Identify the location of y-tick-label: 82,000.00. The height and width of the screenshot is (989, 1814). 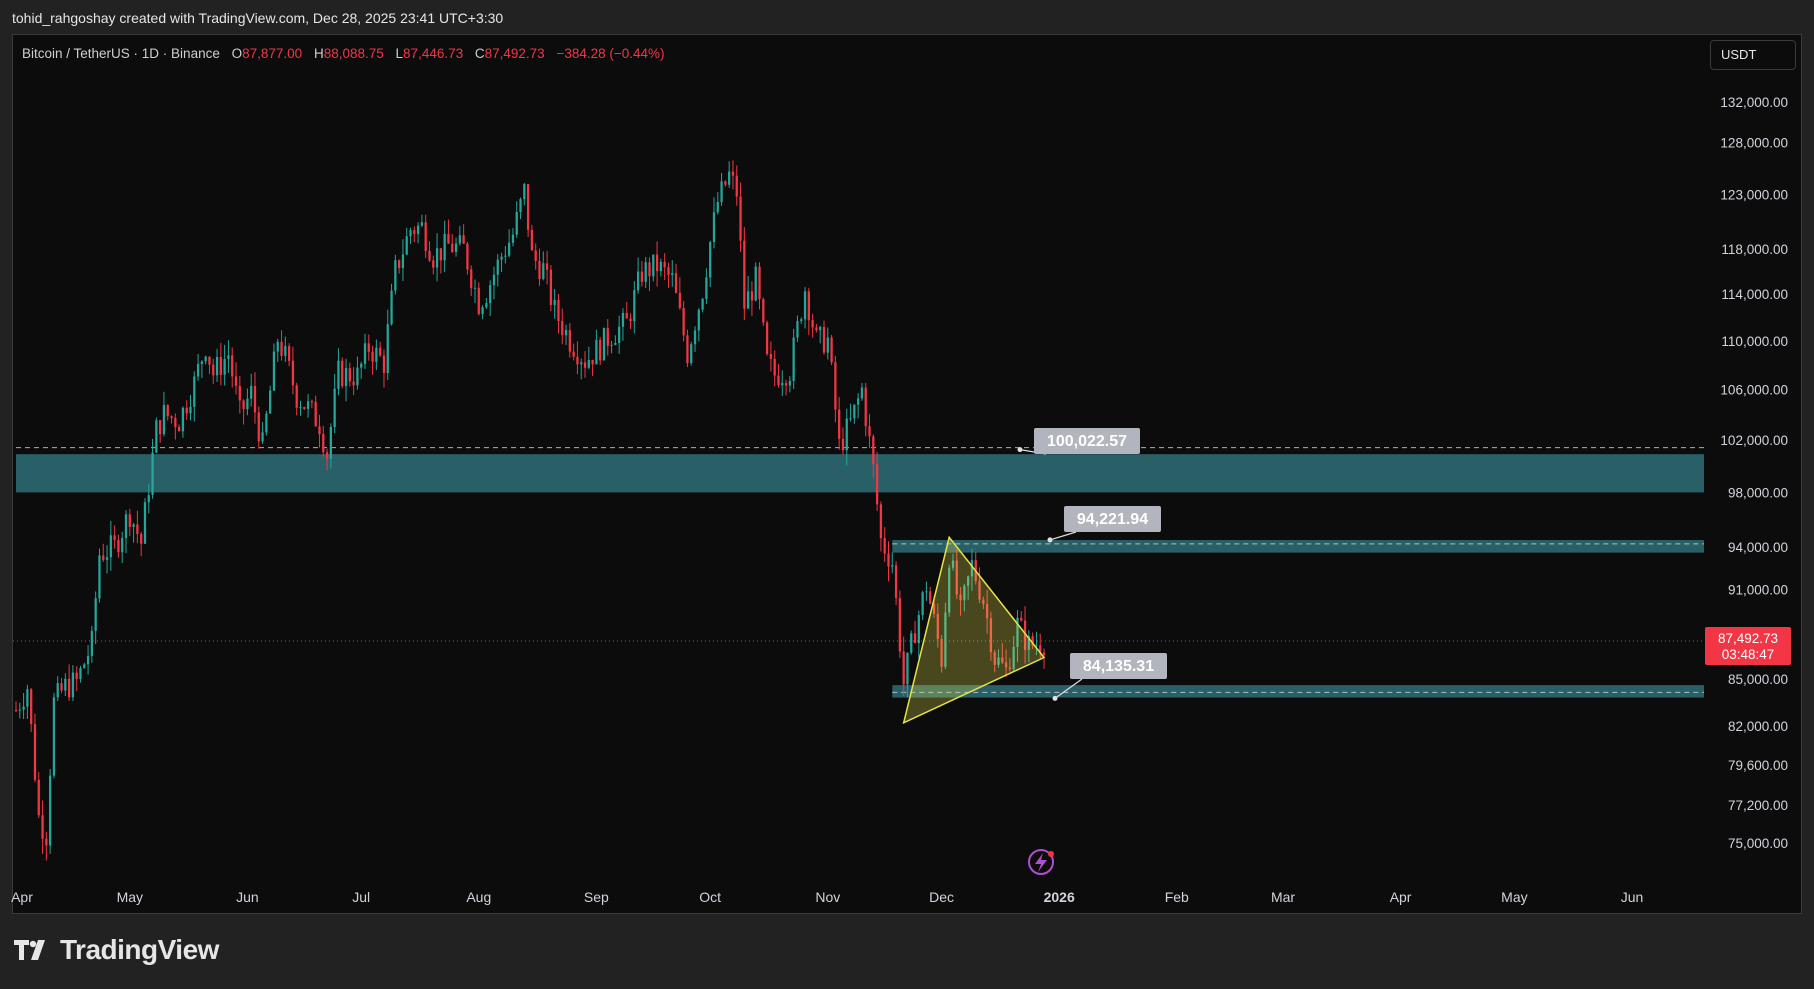
(1758, 726).